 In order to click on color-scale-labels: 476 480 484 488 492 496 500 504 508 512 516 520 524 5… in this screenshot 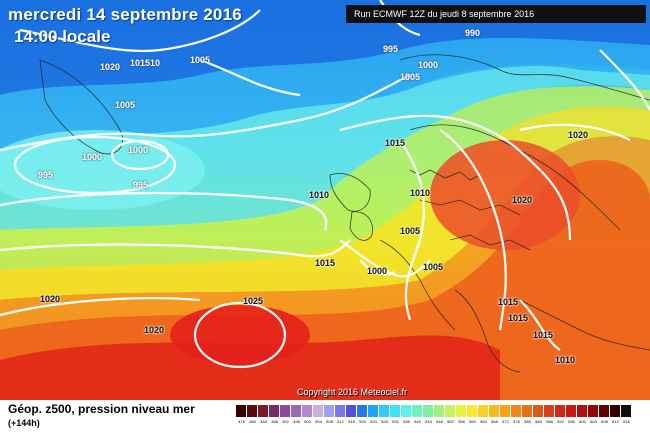, I will do `click(434, 421)`.